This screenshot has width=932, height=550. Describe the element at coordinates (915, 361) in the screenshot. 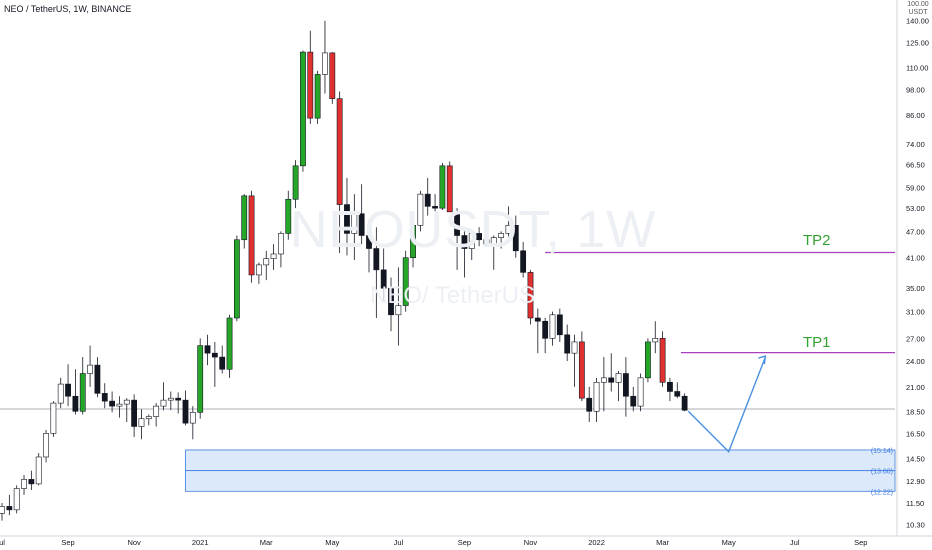

I see `price-tick-label: 24.00` at that location.